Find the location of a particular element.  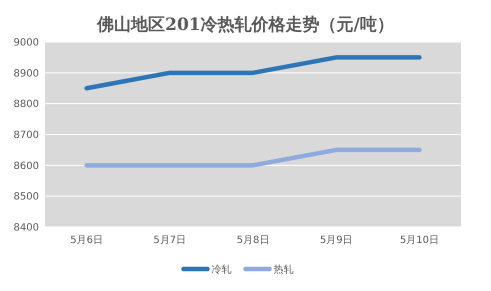

y-tick-label: 8500 is located at coordinates (26, 197).